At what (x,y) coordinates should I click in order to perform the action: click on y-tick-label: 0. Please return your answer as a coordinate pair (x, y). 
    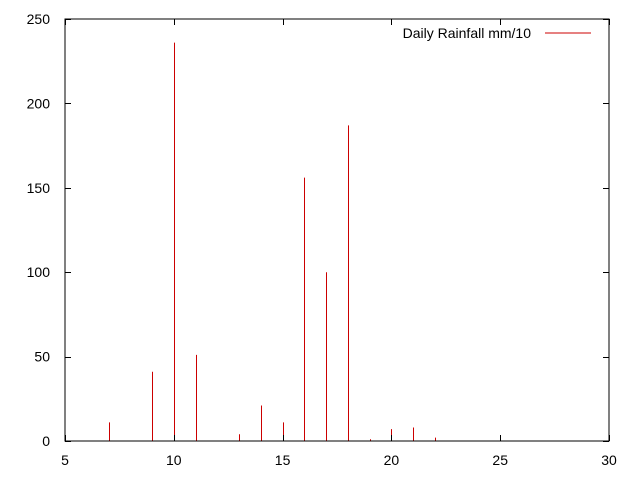
    Looking at the image, I should click on (46, 441).